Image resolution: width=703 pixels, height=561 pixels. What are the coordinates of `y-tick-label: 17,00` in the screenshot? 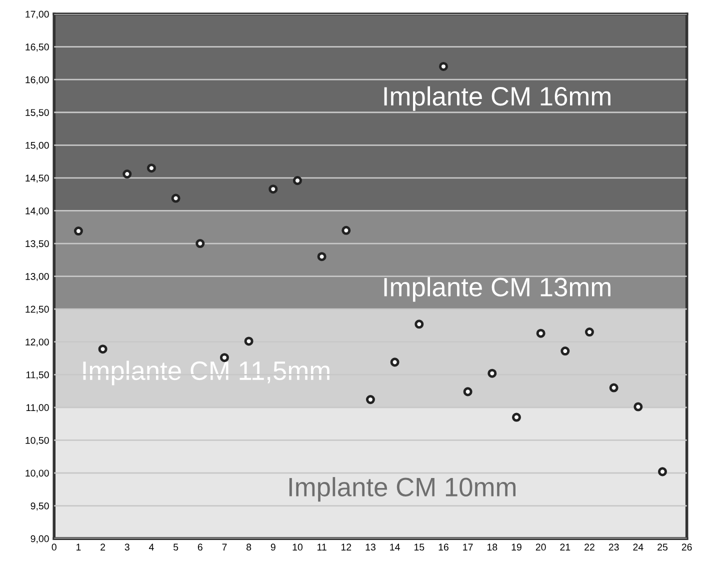 It's located at (37, 14).